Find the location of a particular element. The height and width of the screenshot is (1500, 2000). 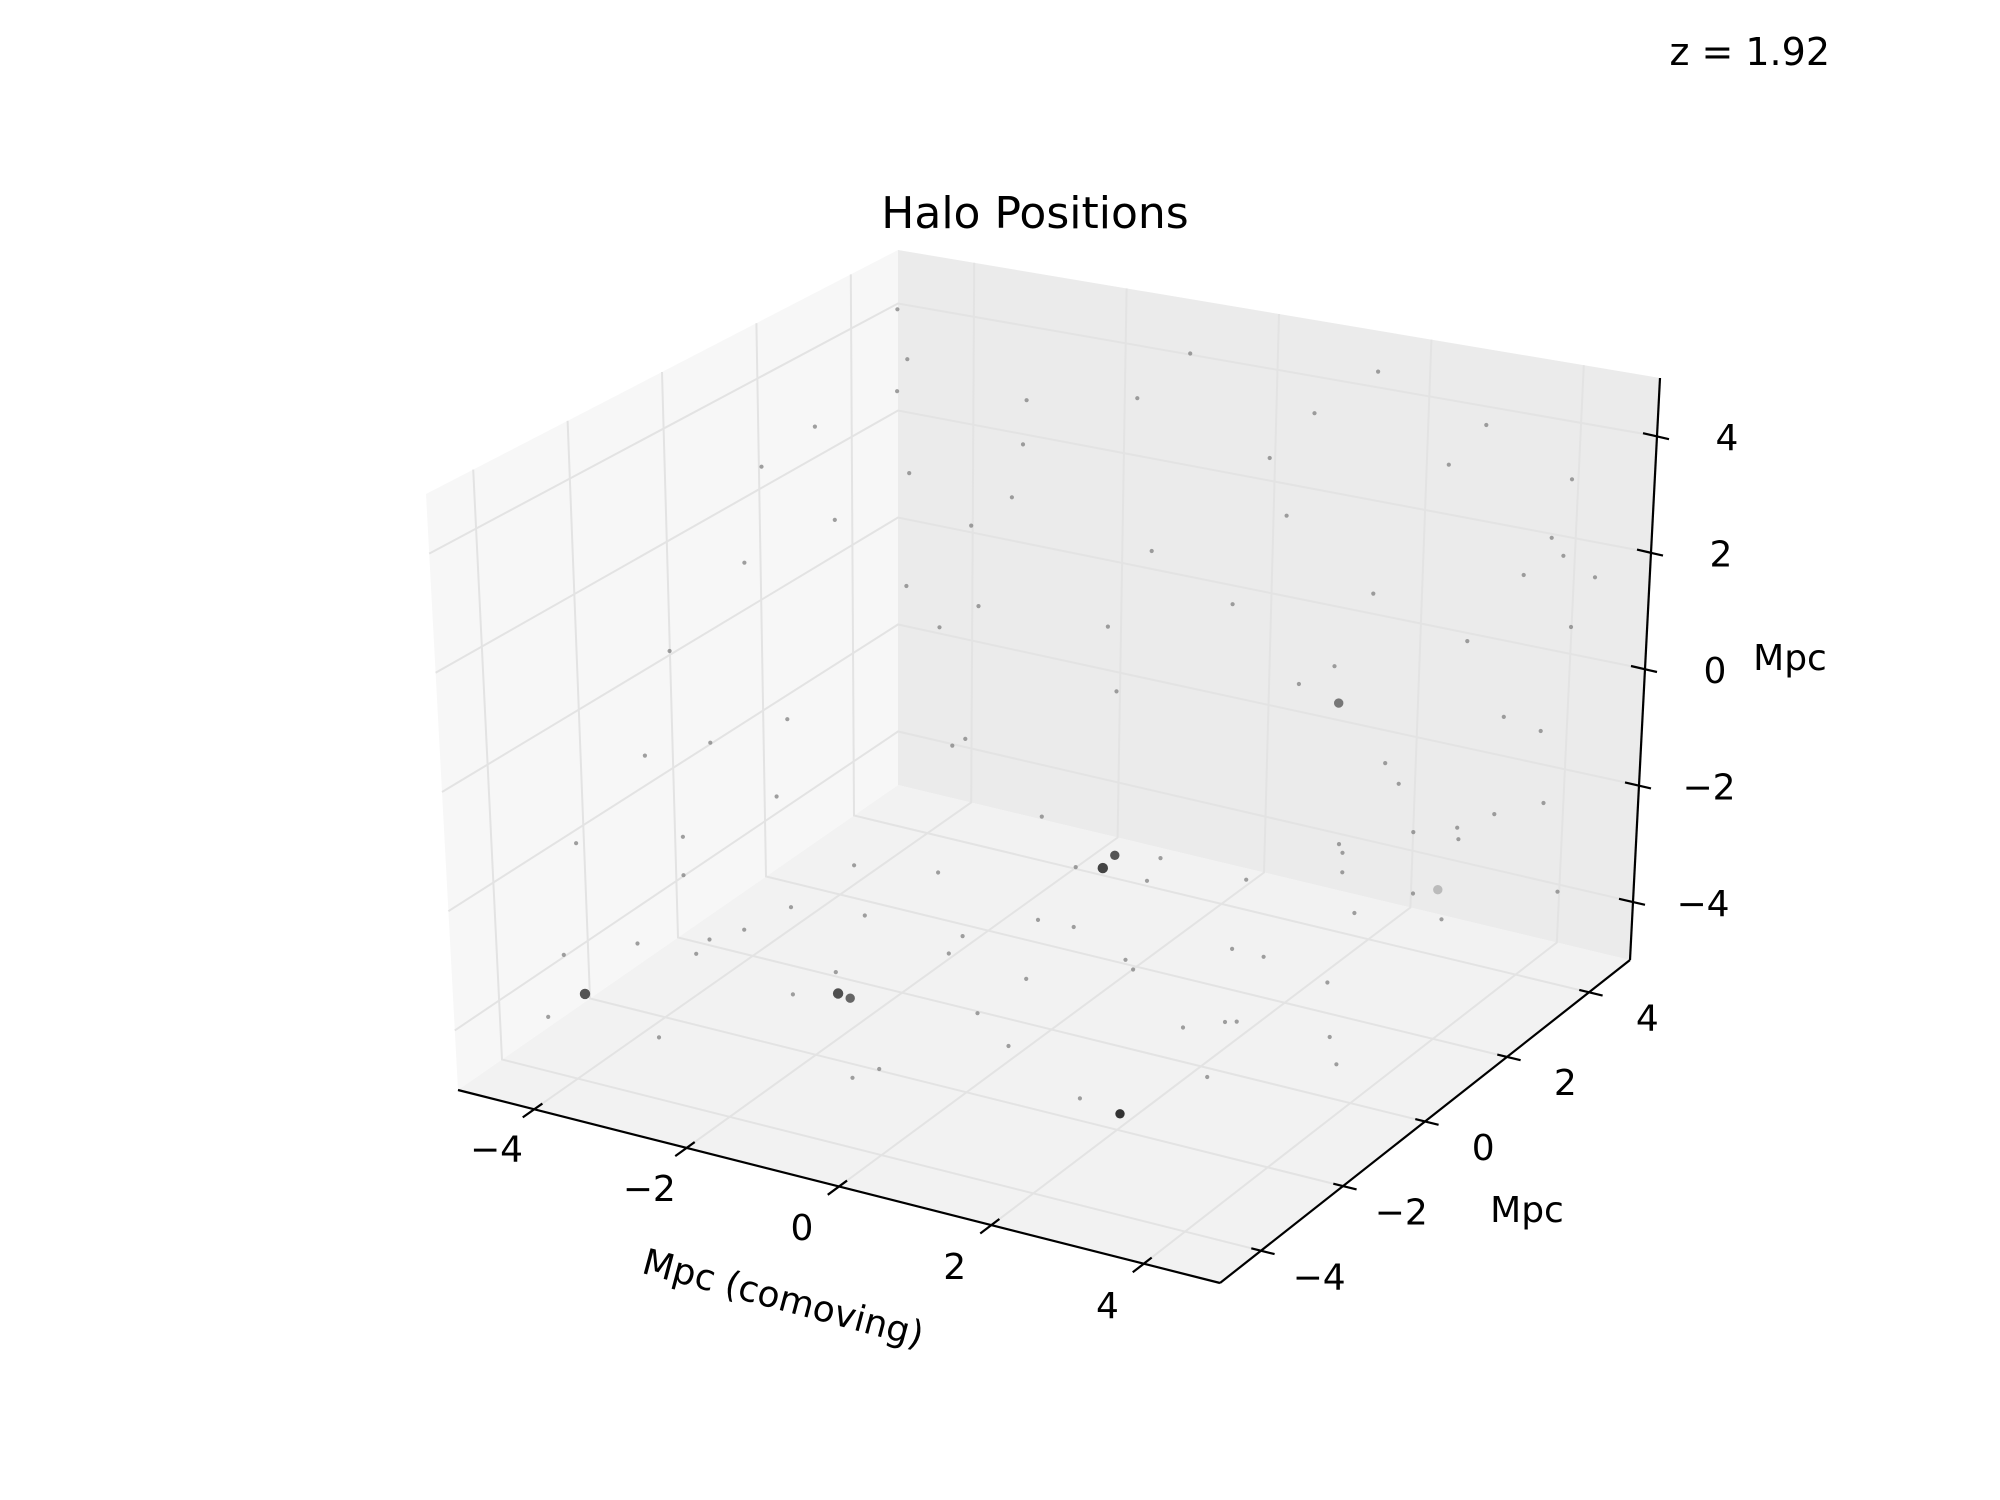

z-tick-label: −4 is located at coordinates (1702, 904).